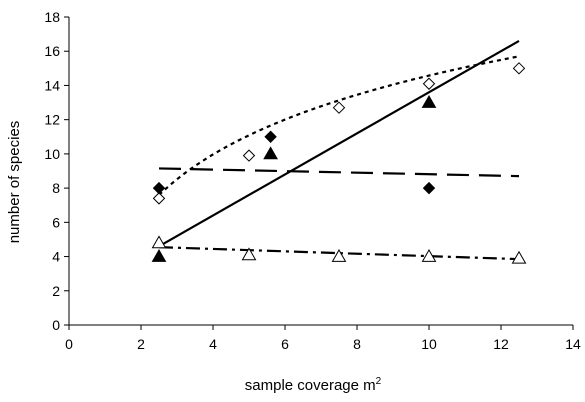  Describe the element at coordinates (213, 344) in the screenshot. I see `x-tick-label: 4` at that location.